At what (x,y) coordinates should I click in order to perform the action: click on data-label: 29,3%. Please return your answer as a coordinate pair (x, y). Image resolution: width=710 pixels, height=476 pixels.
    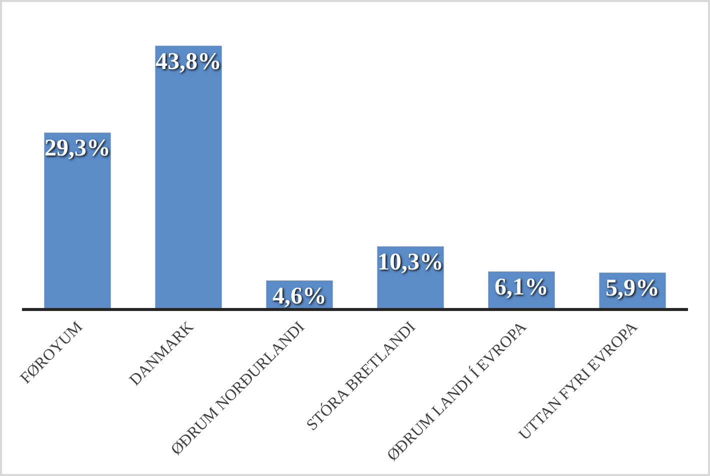
    Looking at the image, I should click on (77, 149).